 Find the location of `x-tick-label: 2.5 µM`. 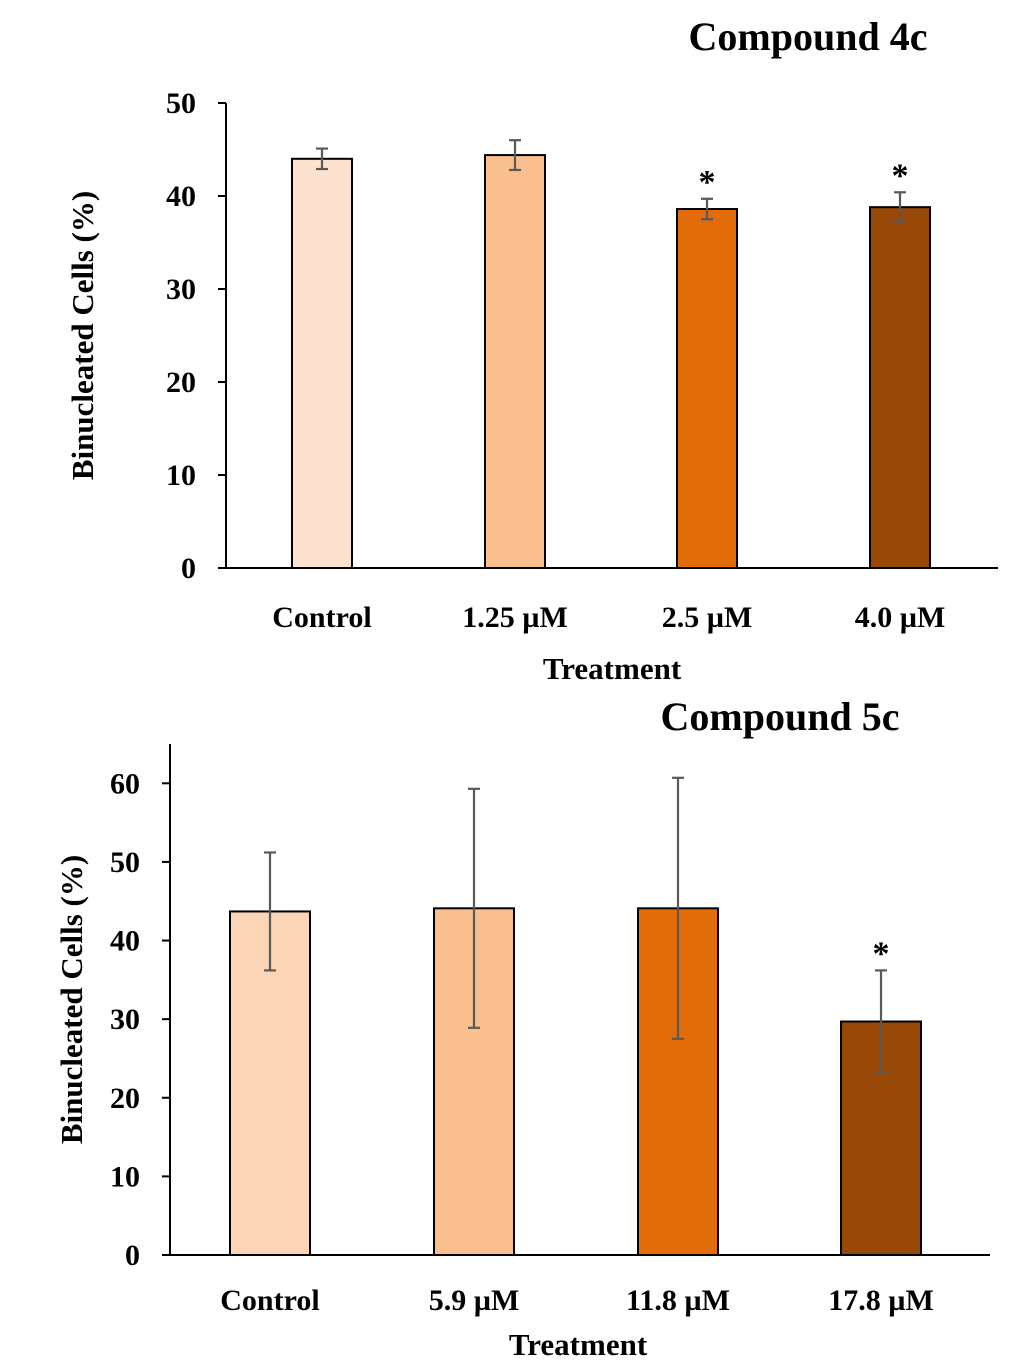

x-tick-label: 2.5 µM is located at coordinates (707, 617).